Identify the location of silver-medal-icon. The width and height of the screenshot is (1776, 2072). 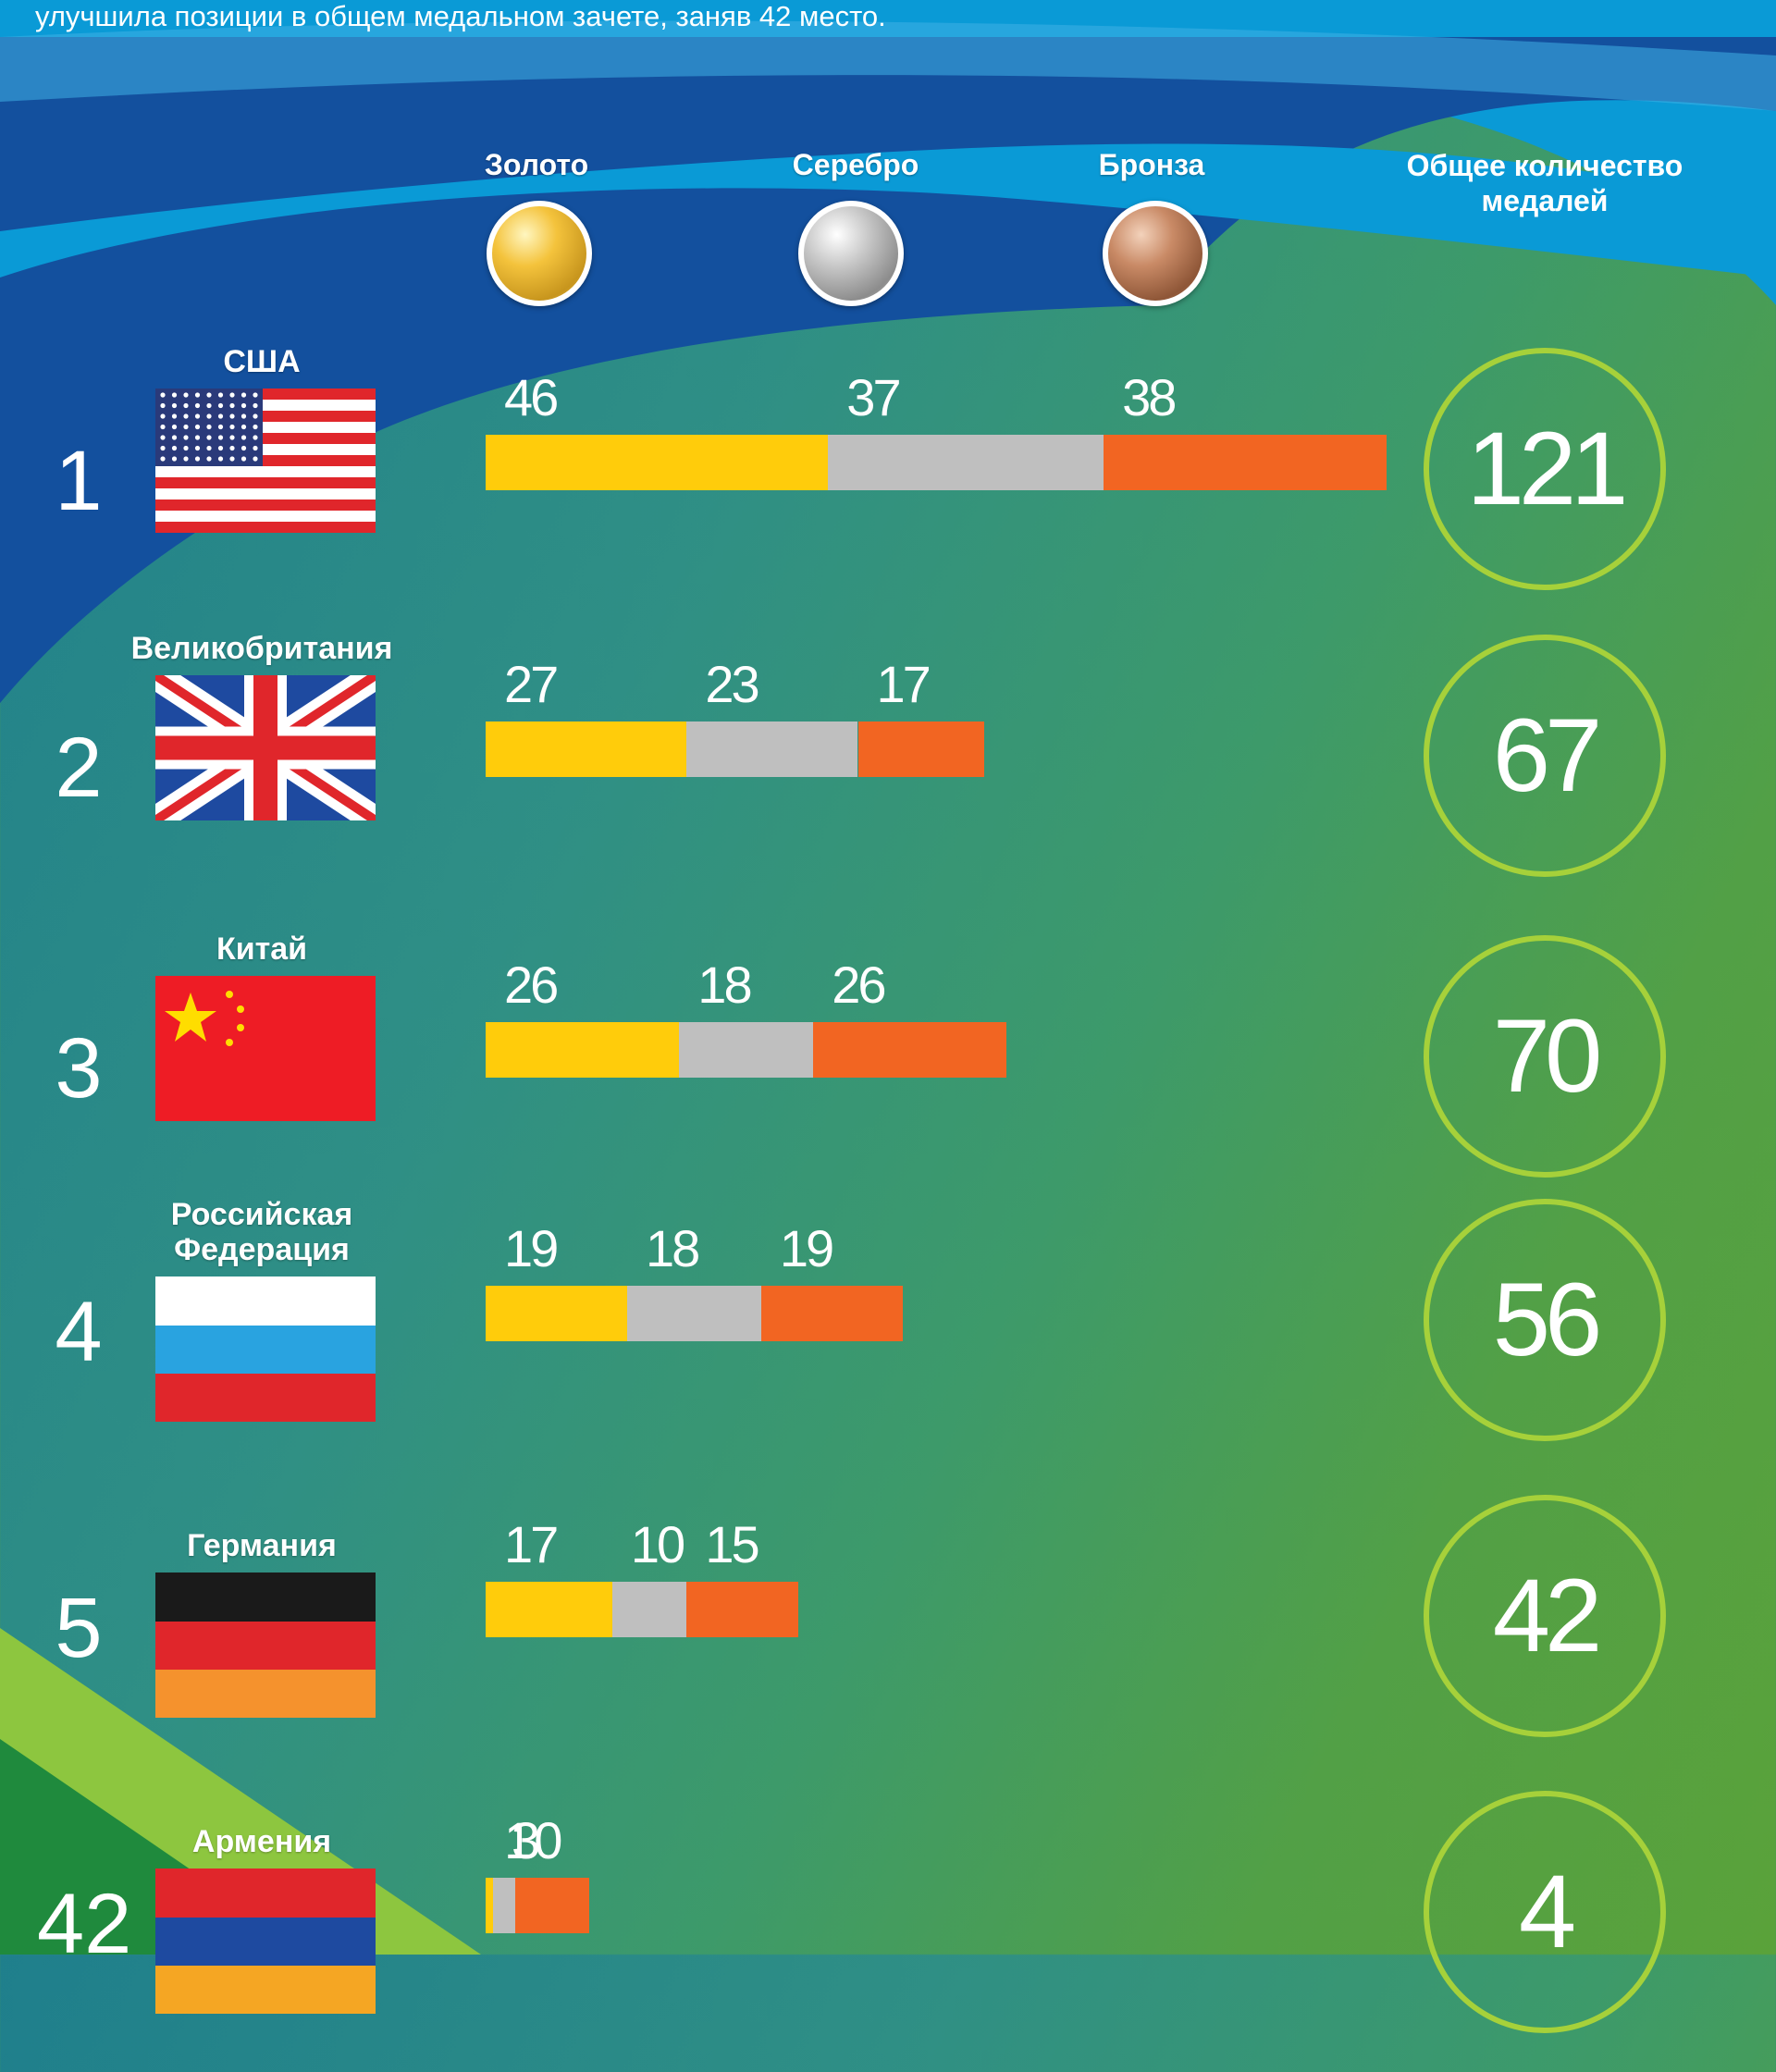
(851, 254).